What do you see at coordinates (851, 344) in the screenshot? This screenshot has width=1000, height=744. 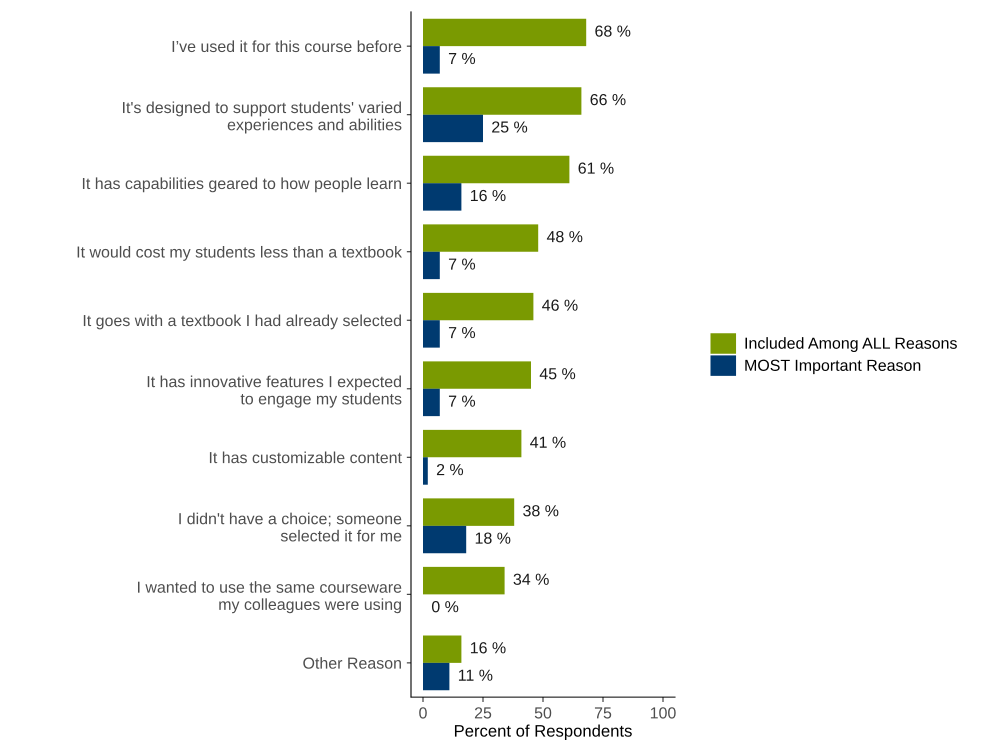 I see `legend-label: Included Among ALL Reasons` at bounding box center [851, 344].